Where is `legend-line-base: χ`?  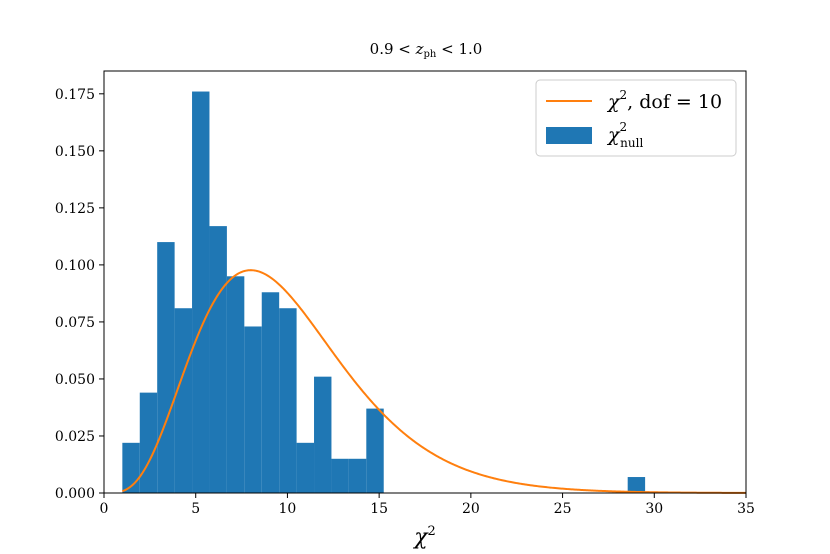 legend-line-base: χ is located at coordinates (613, 102).